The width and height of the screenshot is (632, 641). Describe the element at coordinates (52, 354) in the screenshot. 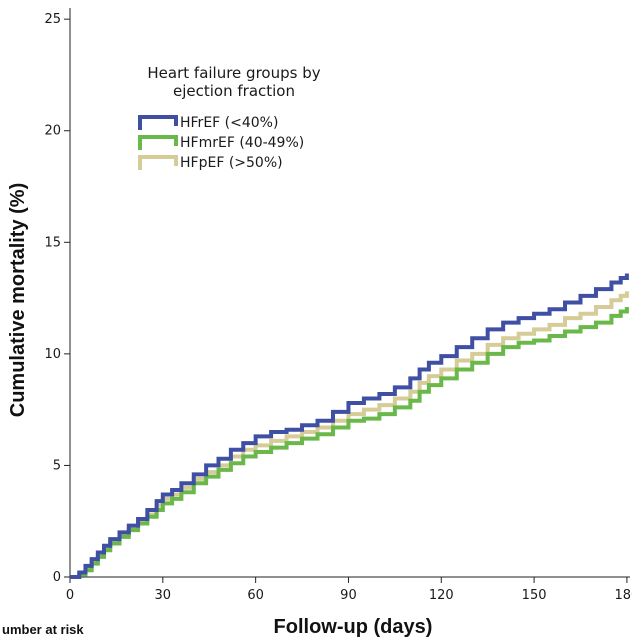

I see `y-tick-label: 10` at that location.